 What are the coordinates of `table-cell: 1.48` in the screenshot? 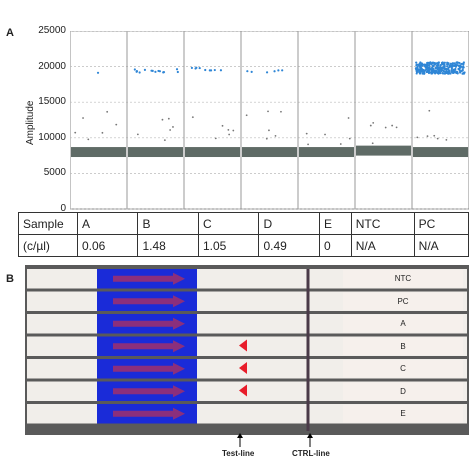 It's located at (168, 245).